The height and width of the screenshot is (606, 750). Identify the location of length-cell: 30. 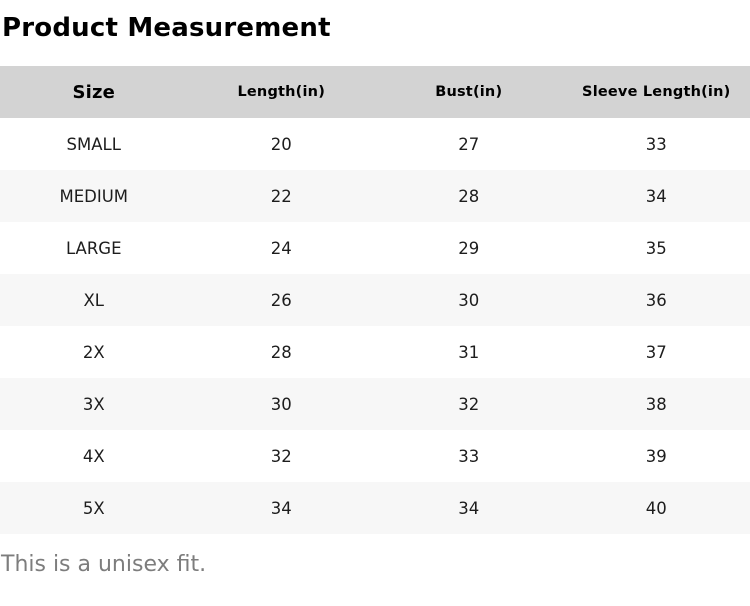
(281, 404).